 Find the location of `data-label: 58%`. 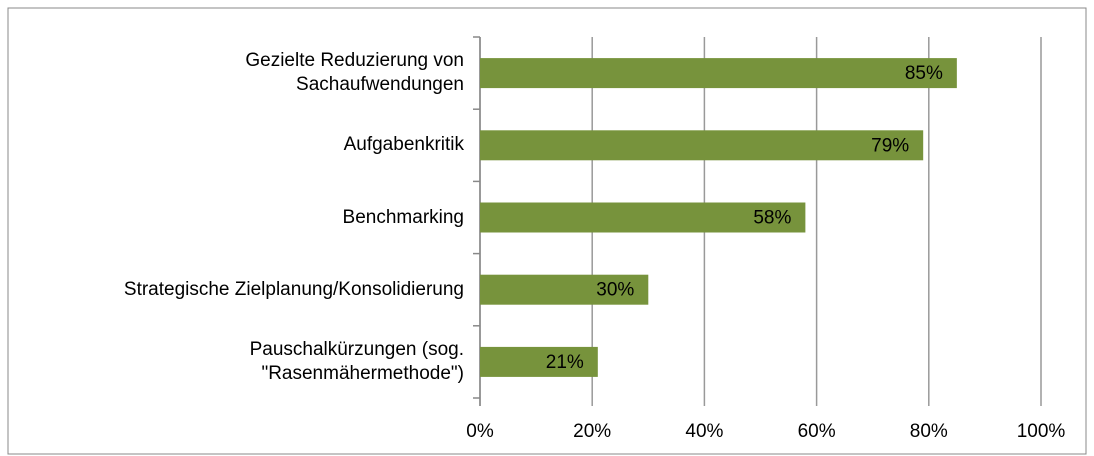

data-label: 58% is located at coordinates (772, 218).